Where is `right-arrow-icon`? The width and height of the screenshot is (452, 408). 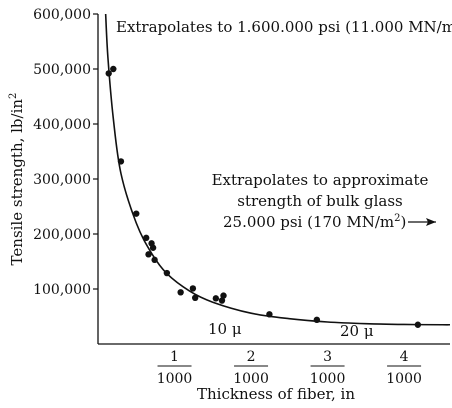
right-arrow-icon is located at coordinates (422, 222).